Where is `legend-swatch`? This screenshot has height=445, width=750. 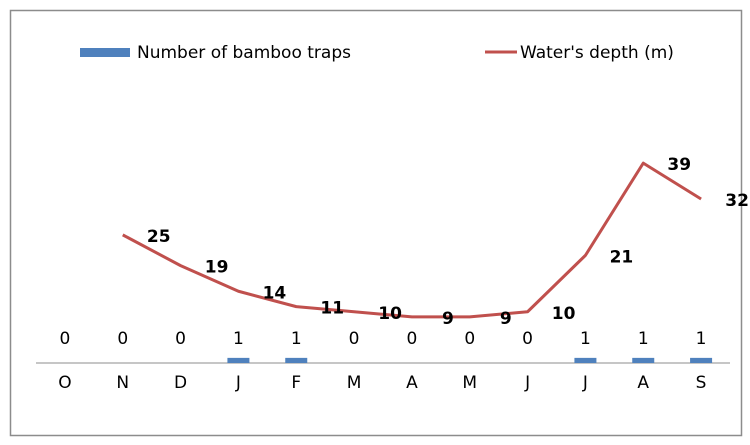 legend-swatch is located at coordinates (105, 52).